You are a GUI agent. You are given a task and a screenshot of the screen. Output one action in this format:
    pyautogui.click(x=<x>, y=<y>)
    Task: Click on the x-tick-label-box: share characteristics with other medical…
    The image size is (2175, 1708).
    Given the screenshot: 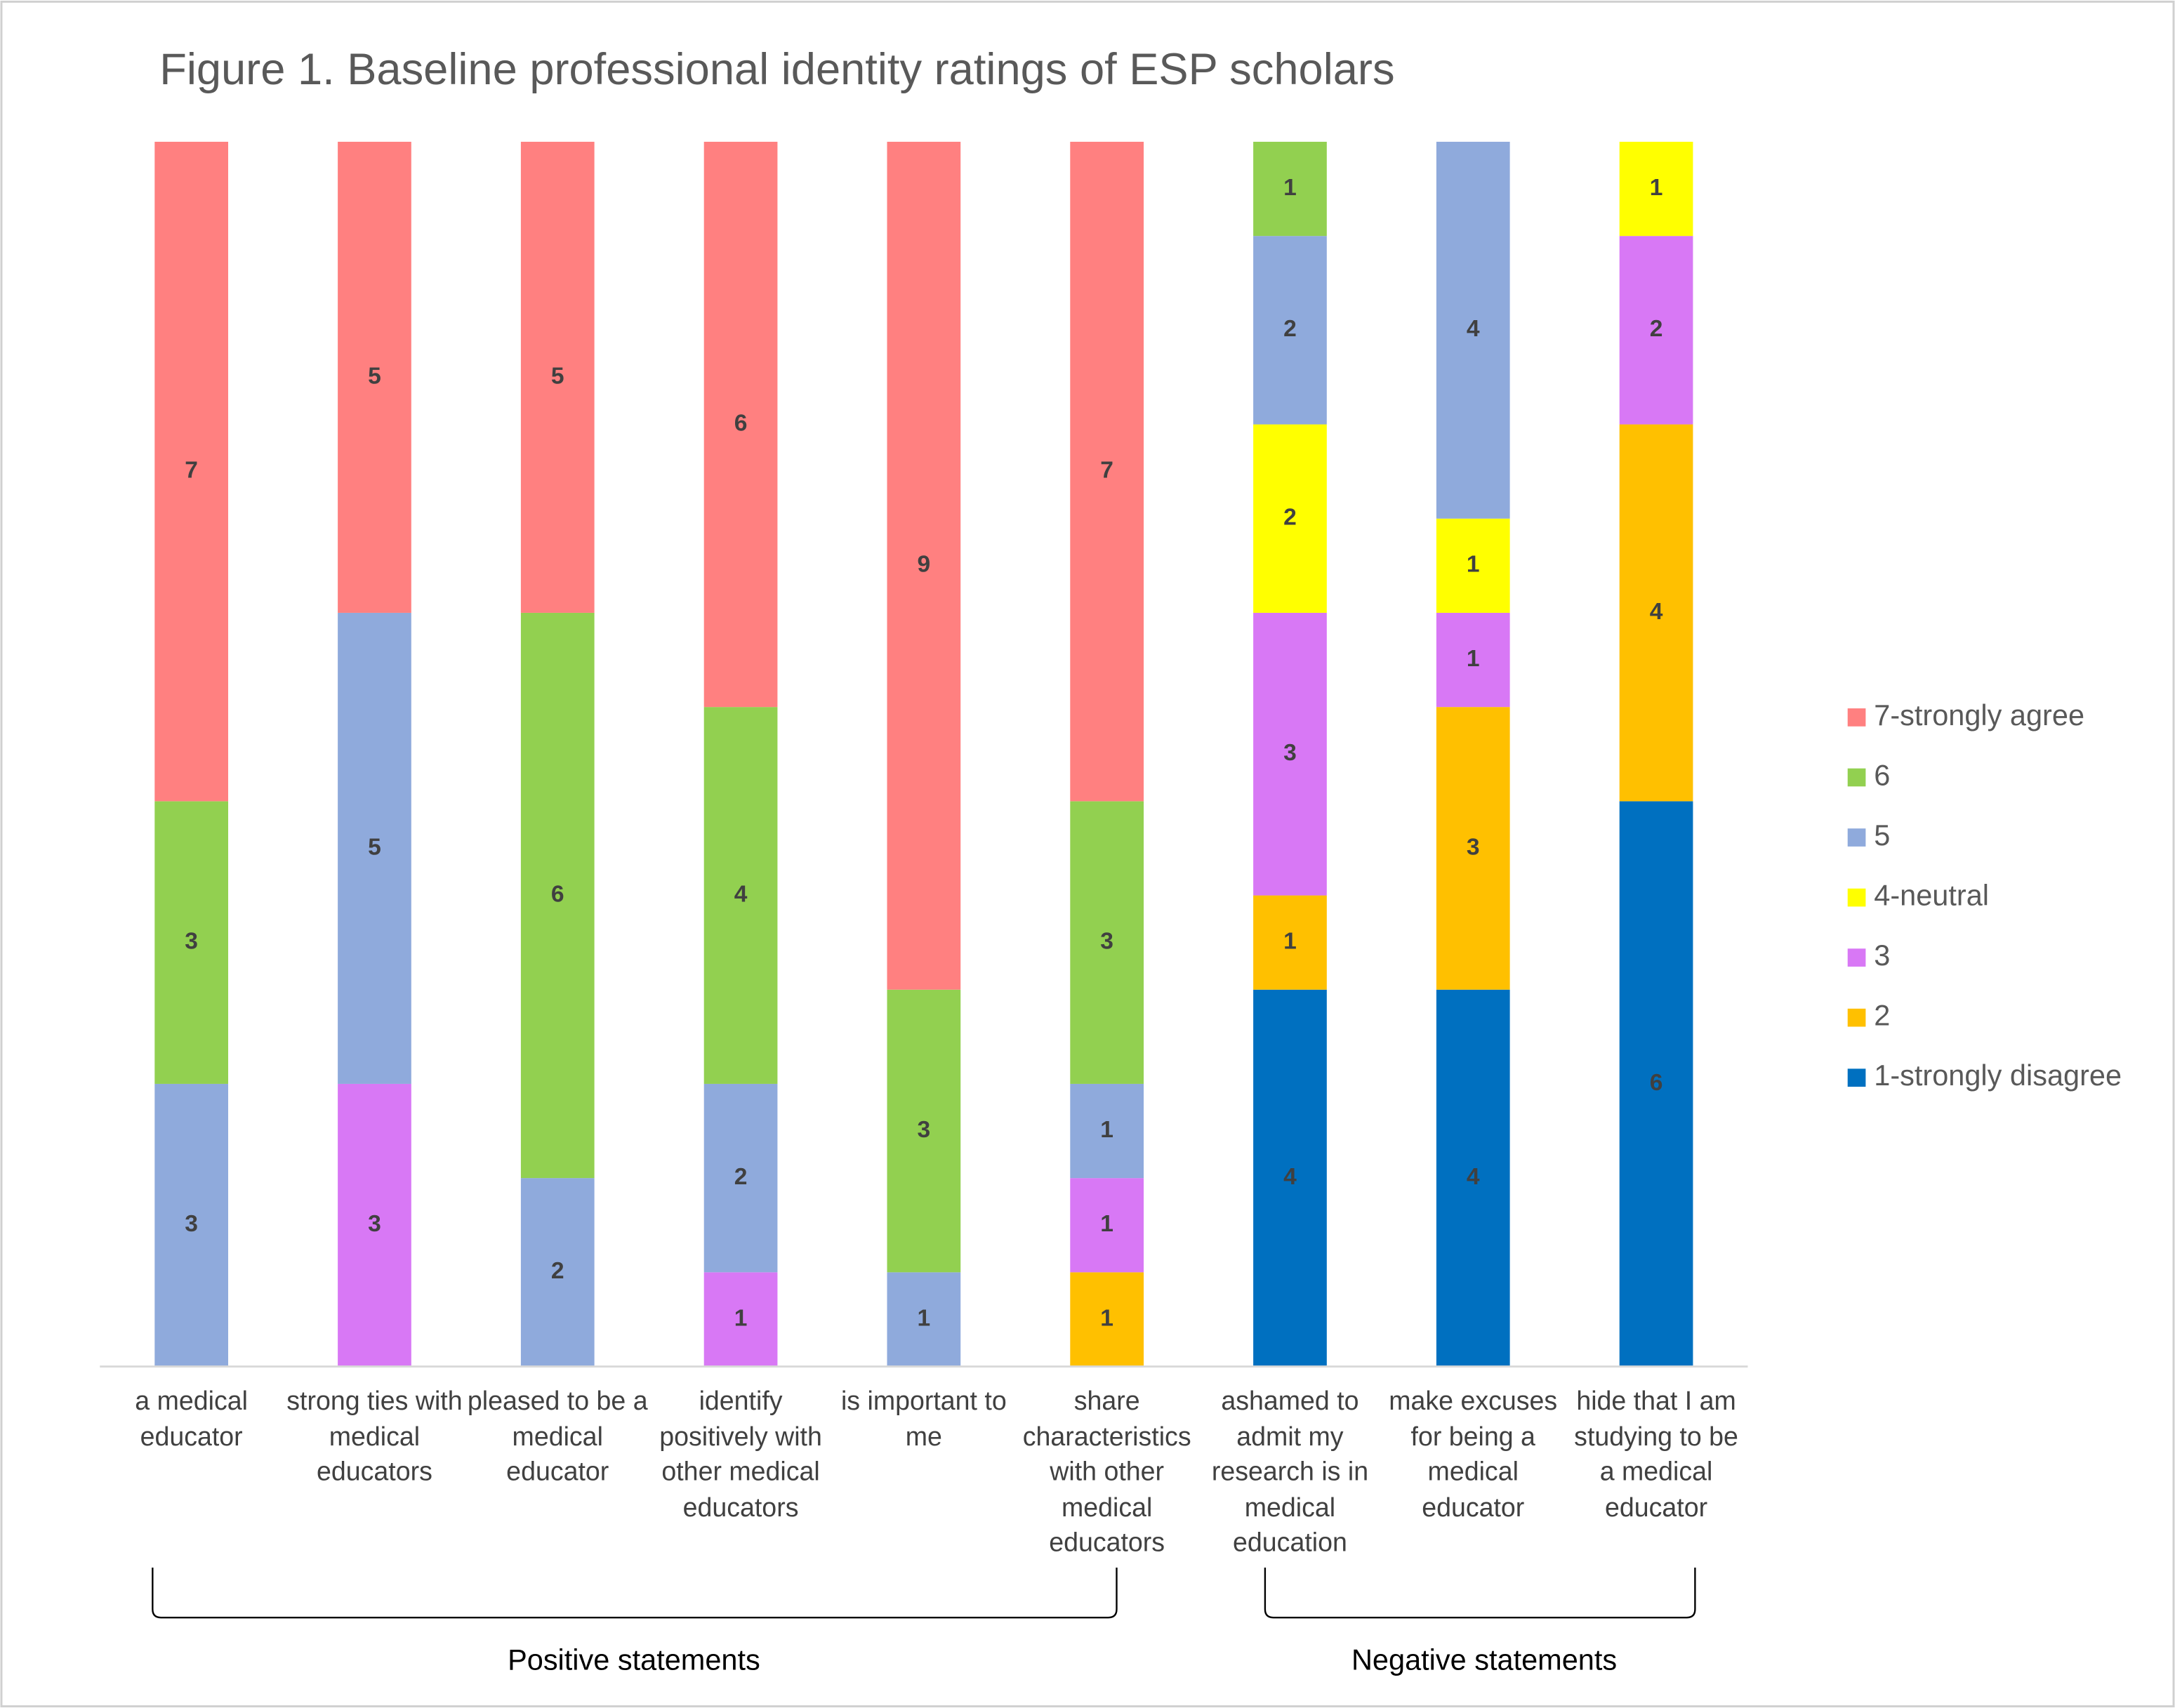 What is the action you would take?
    pyautogui.click(x=1106, y=1473)
    